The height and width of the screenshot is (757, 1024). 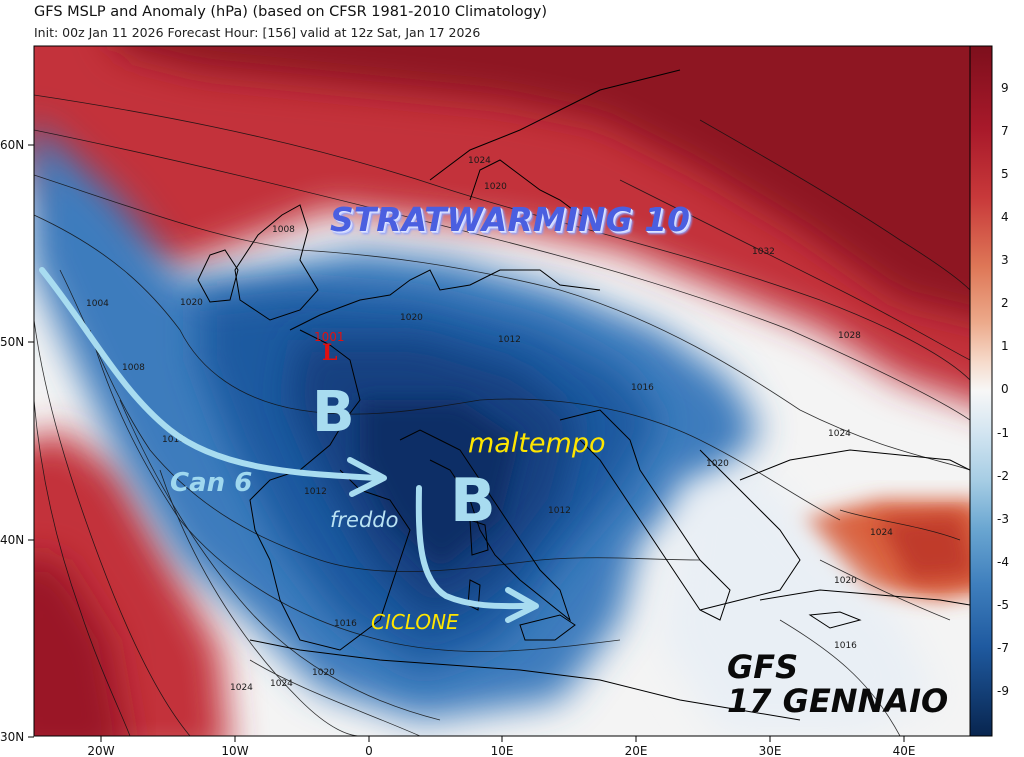 I want to click on colorbar-label: 2, so click(x=1005, y=303).